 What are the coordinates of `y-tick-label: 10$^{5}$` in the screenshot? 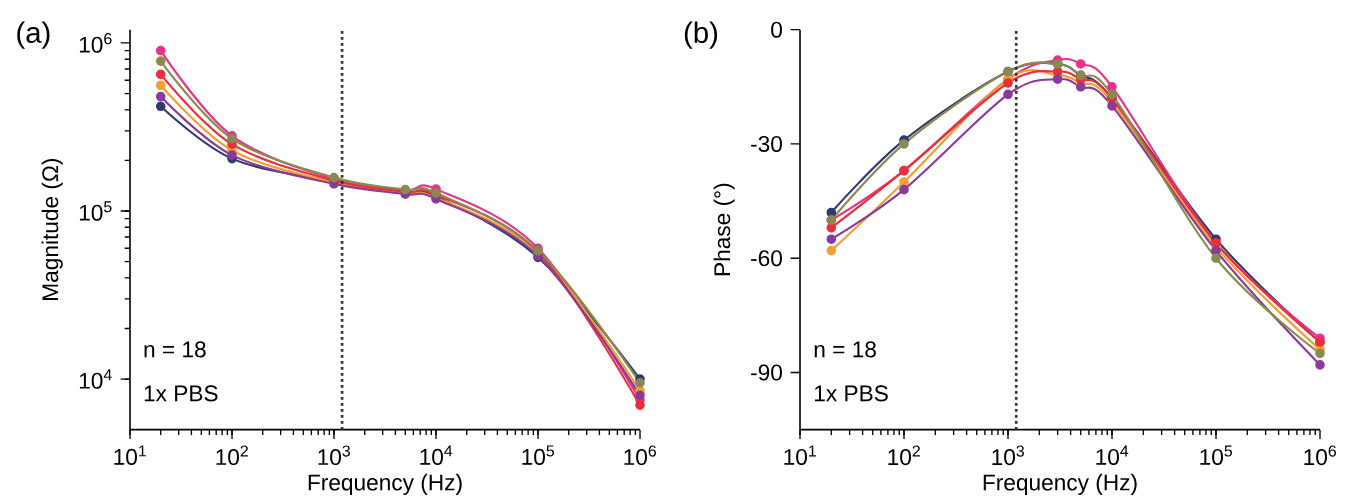 It's located at (95, 211).